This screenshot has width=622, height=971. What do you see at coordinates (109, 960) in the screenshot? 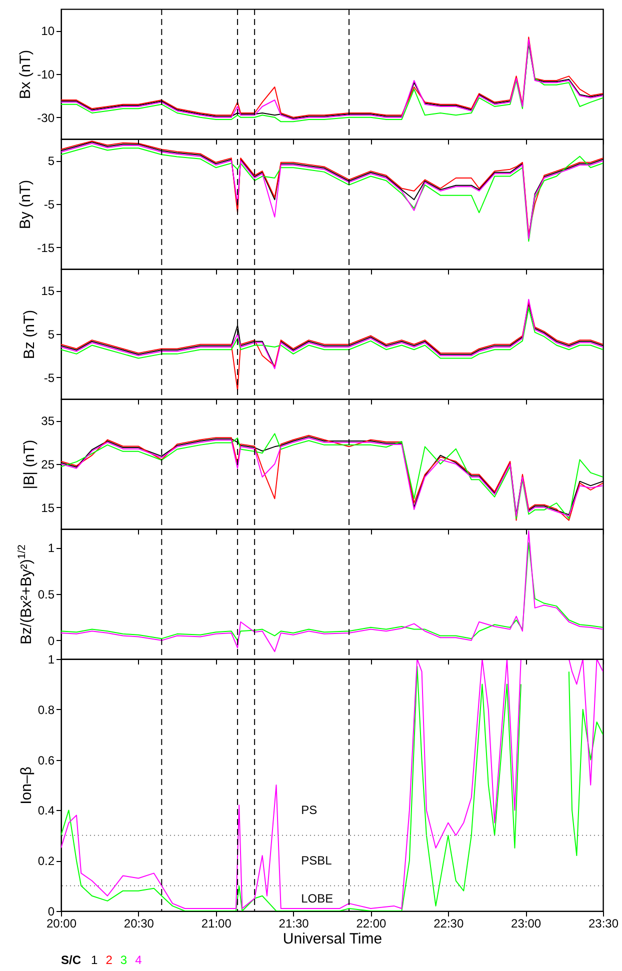
I see `legend-label: 2` at bounding box center [109, 960].